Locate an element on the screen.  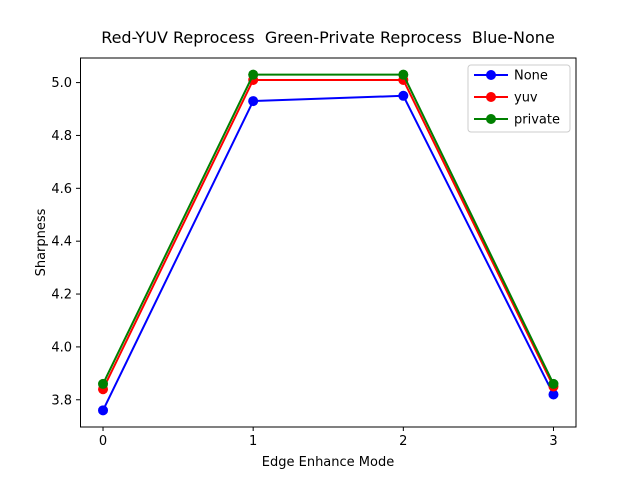
legend-item-None: None is located at coordinates (511, 76).